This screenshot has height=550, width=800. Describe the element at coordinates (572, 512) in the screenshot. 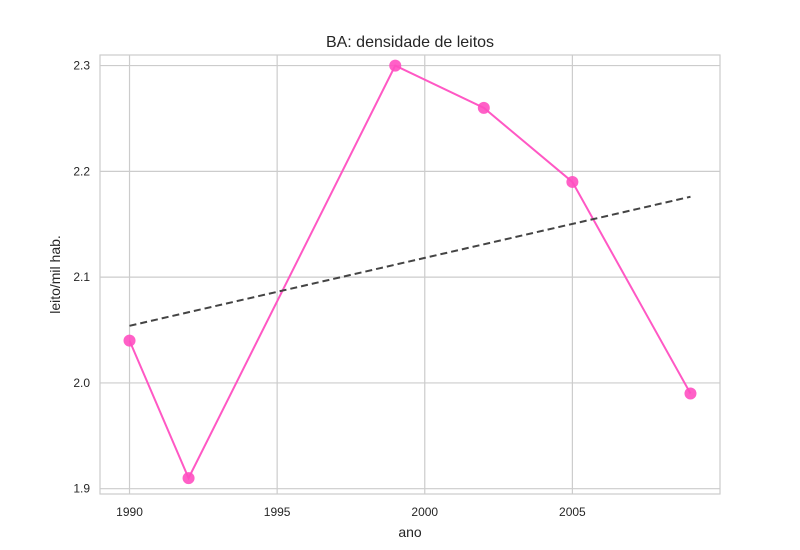

I see `x-tick-label: 2005` at that location.